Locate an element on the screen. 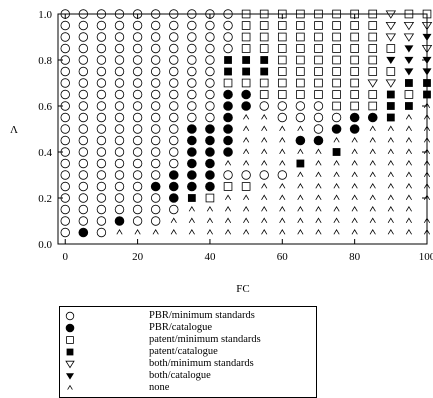 The height and width of the screenshot is (398, 433). legend-label: patent/catalogue is located at coordinates (183, 351).